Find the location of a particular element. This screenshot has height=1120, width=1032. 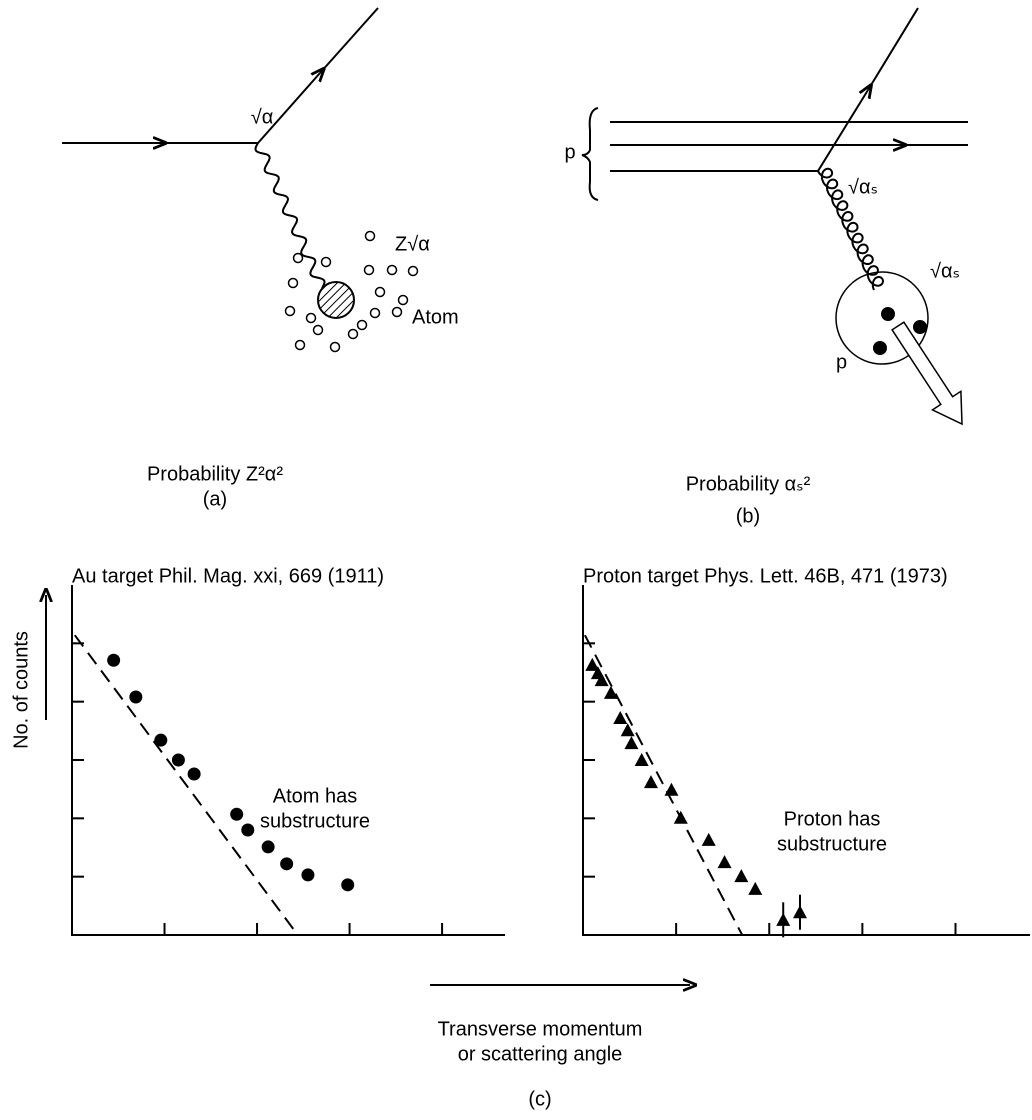

vertex-label: √α is located at coordinates (262, 117).